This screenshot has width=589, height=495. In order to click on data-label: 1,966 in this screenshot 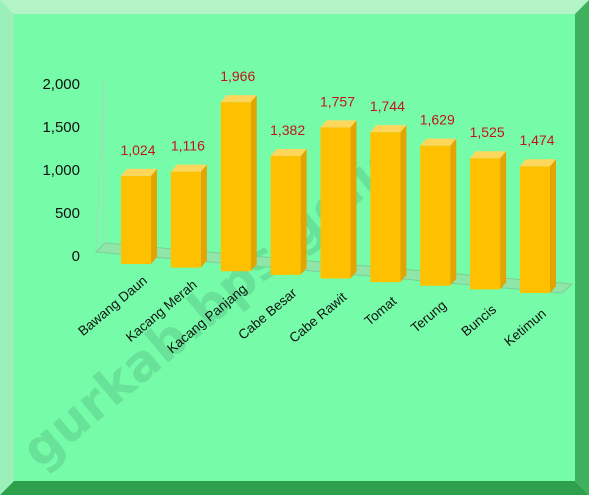, I will do `click(237, 76)`.